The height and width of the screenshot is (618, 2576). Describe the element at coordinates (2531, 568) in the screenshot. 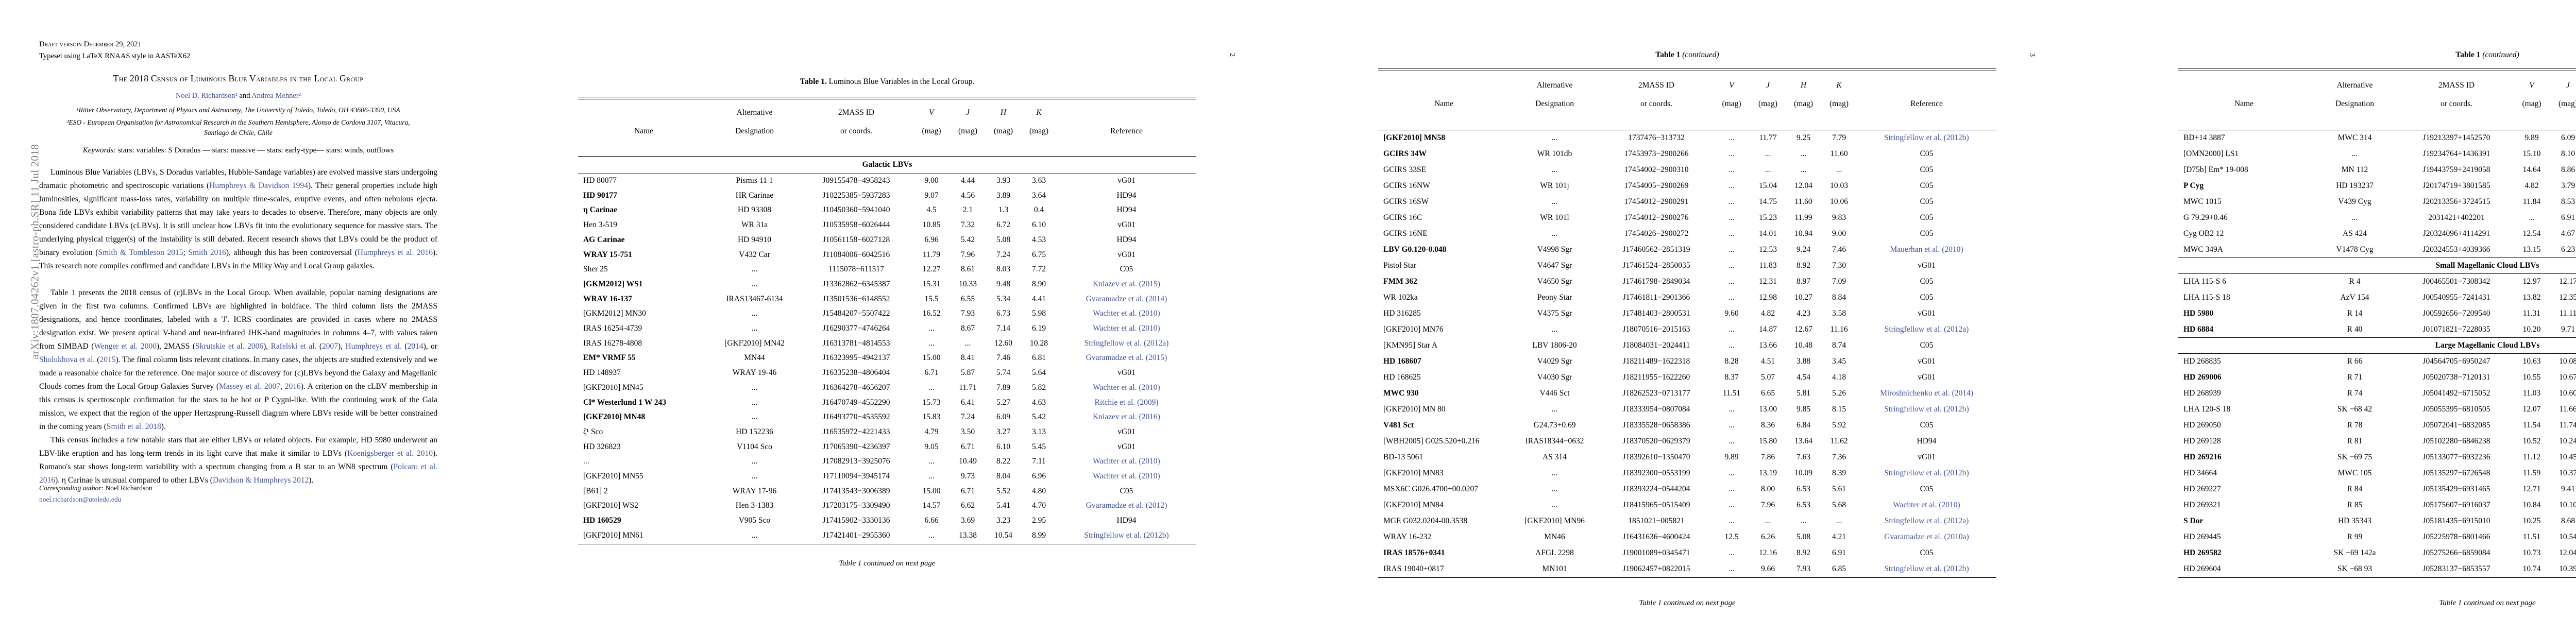

I see `v-mag: 10.74` at that location.